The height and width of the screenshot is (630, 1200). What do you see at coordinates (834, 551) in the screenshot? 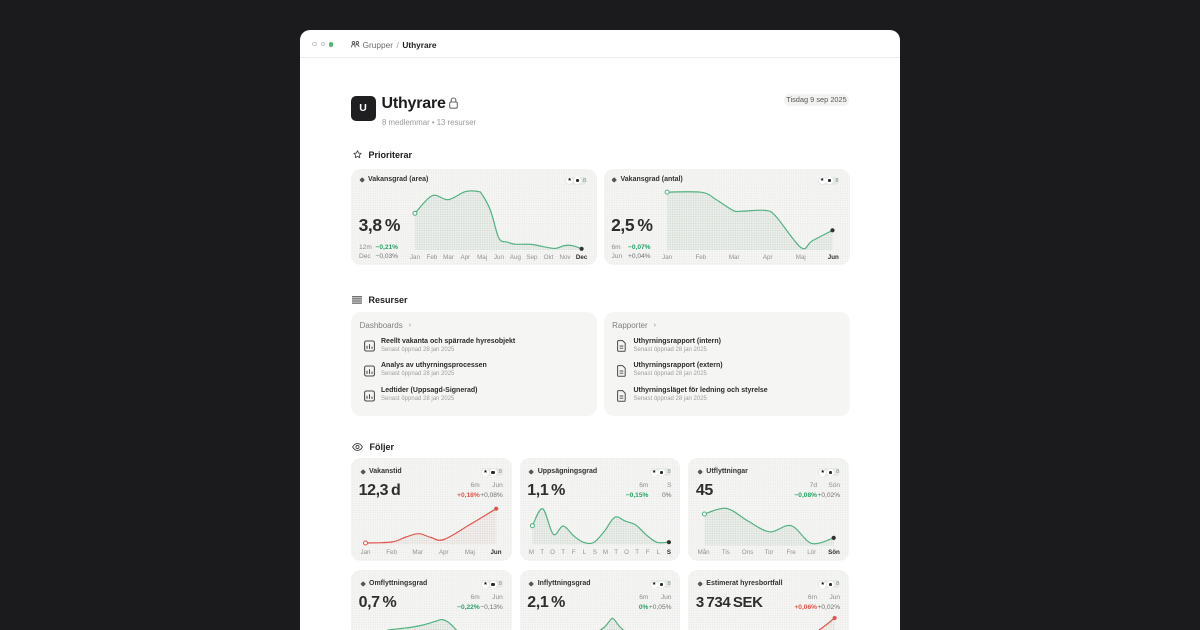
I see `svg-text: Sön` at bounding box center [834, 551].